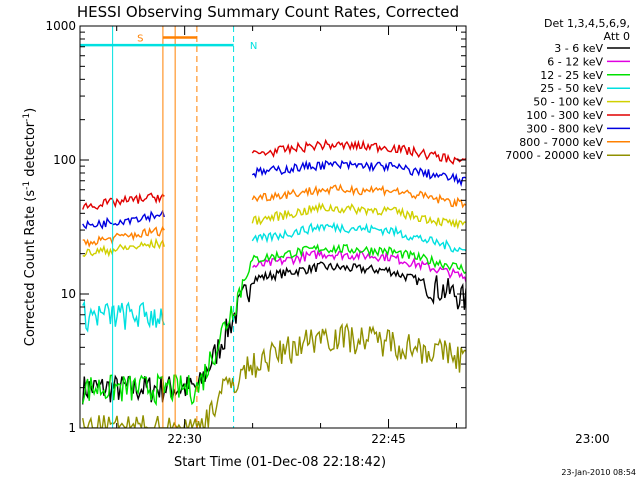  I want to click on y-tick-label: 1, so click(72, 428).